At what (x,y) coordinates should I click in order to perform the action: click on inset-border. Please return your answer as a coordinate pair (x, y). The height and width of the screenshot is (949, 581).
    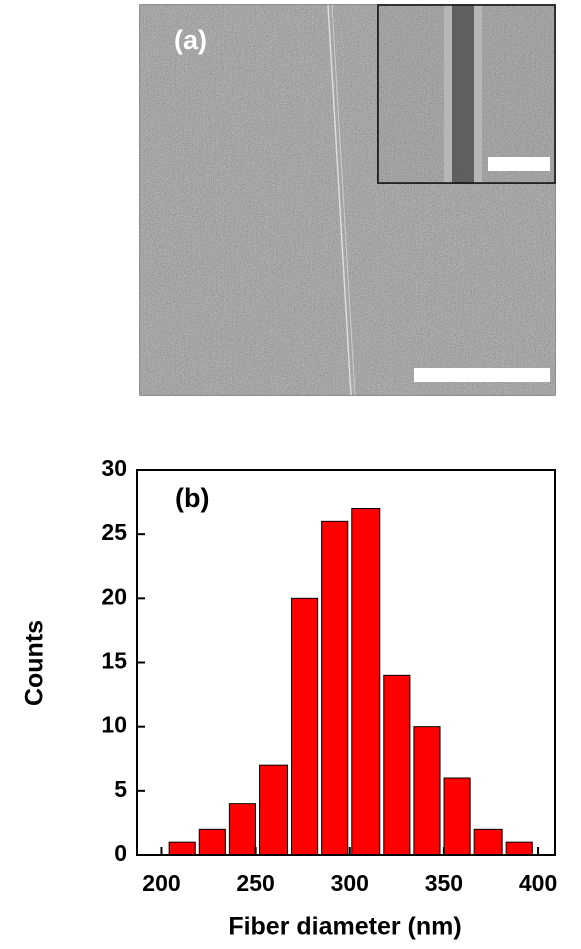
    Looking at the image, I should click on (466, 94).